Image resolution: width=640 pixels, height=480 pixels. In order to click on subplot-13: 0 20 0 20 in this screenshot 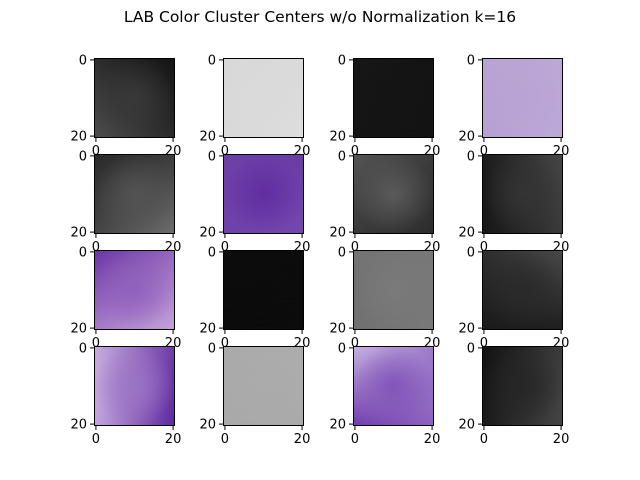, I will do `click(254, 394)`.